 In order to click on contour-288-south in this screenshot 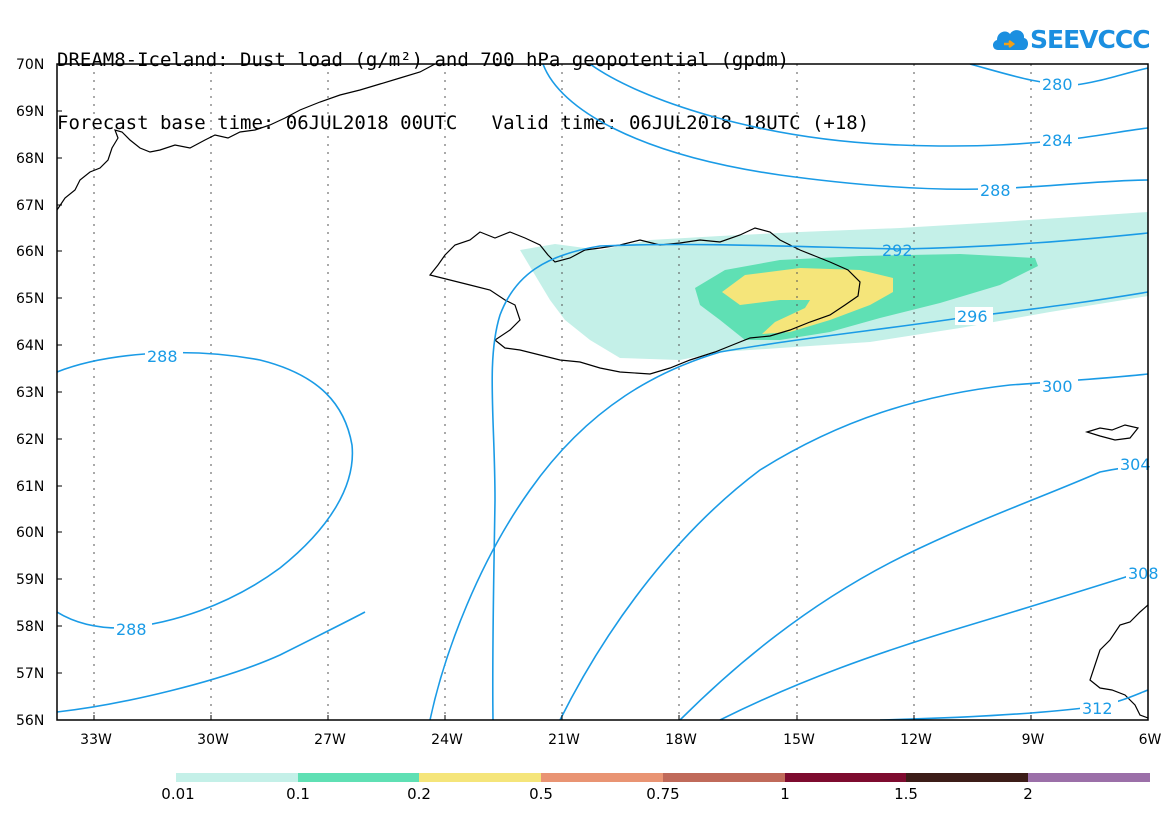, I will do `click(211, 662)`.